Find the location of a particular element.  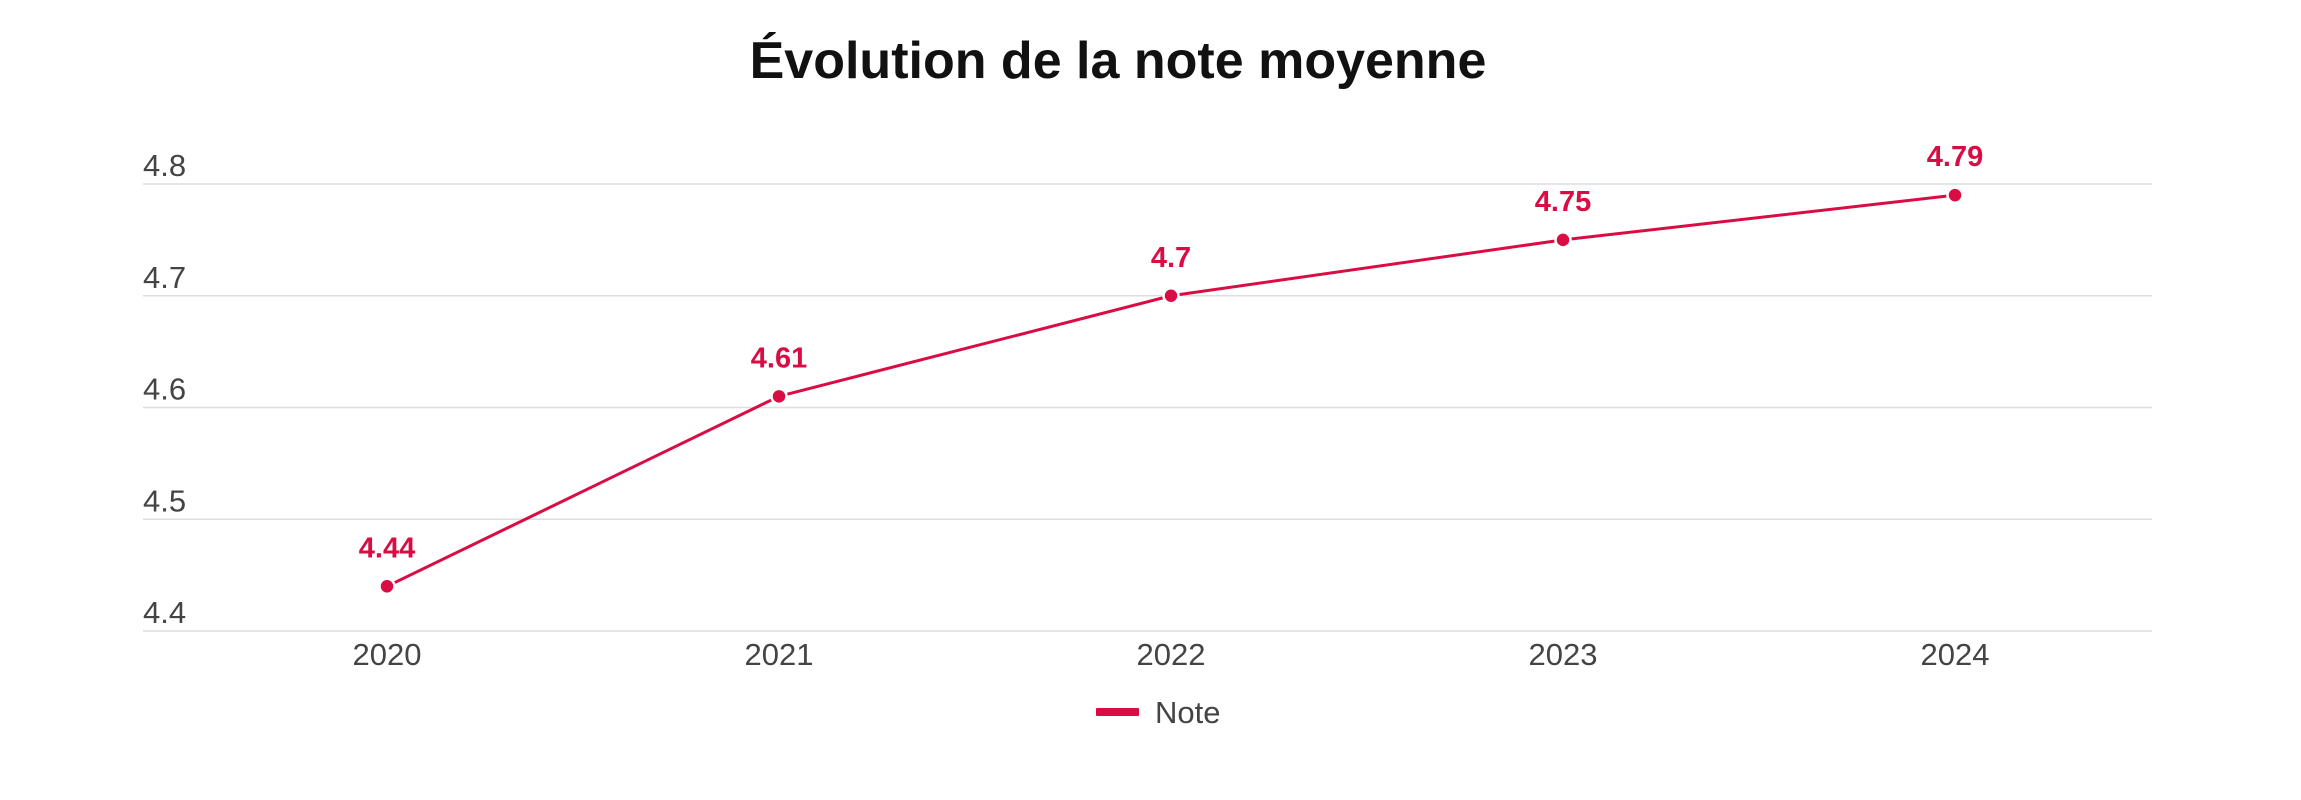

chart-title: Évolution de la note moyenne is located at coordinates (1118, 61).